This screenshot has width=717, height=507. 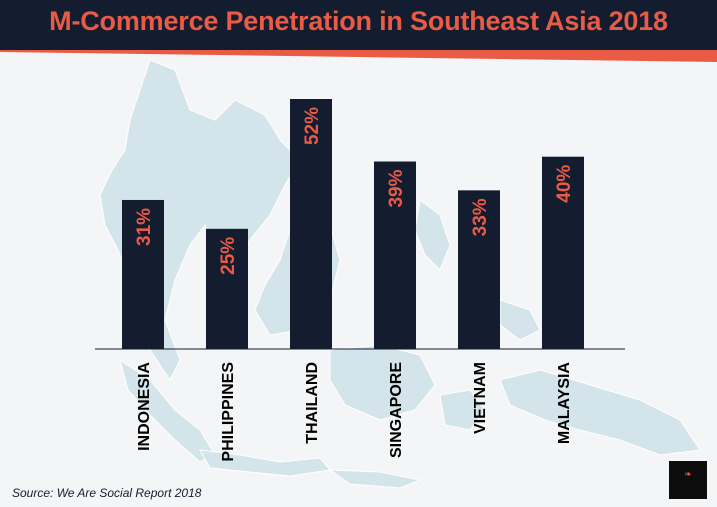 What do you see at coordinates (564, 403) in the screenshot?
I see `category-label: MALAYSIA` at bounding box center [564, 403].